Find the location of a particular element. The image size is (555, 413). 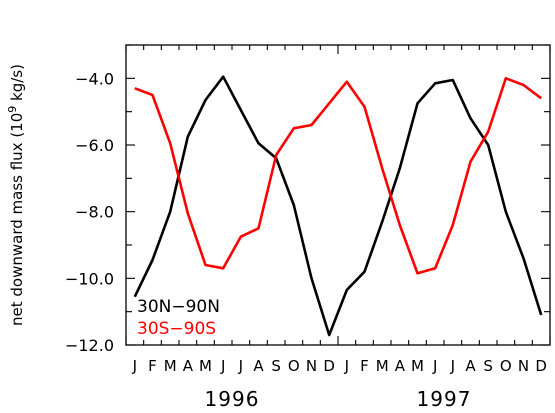

year-label: 1996 is located at coordinates (232, 399).